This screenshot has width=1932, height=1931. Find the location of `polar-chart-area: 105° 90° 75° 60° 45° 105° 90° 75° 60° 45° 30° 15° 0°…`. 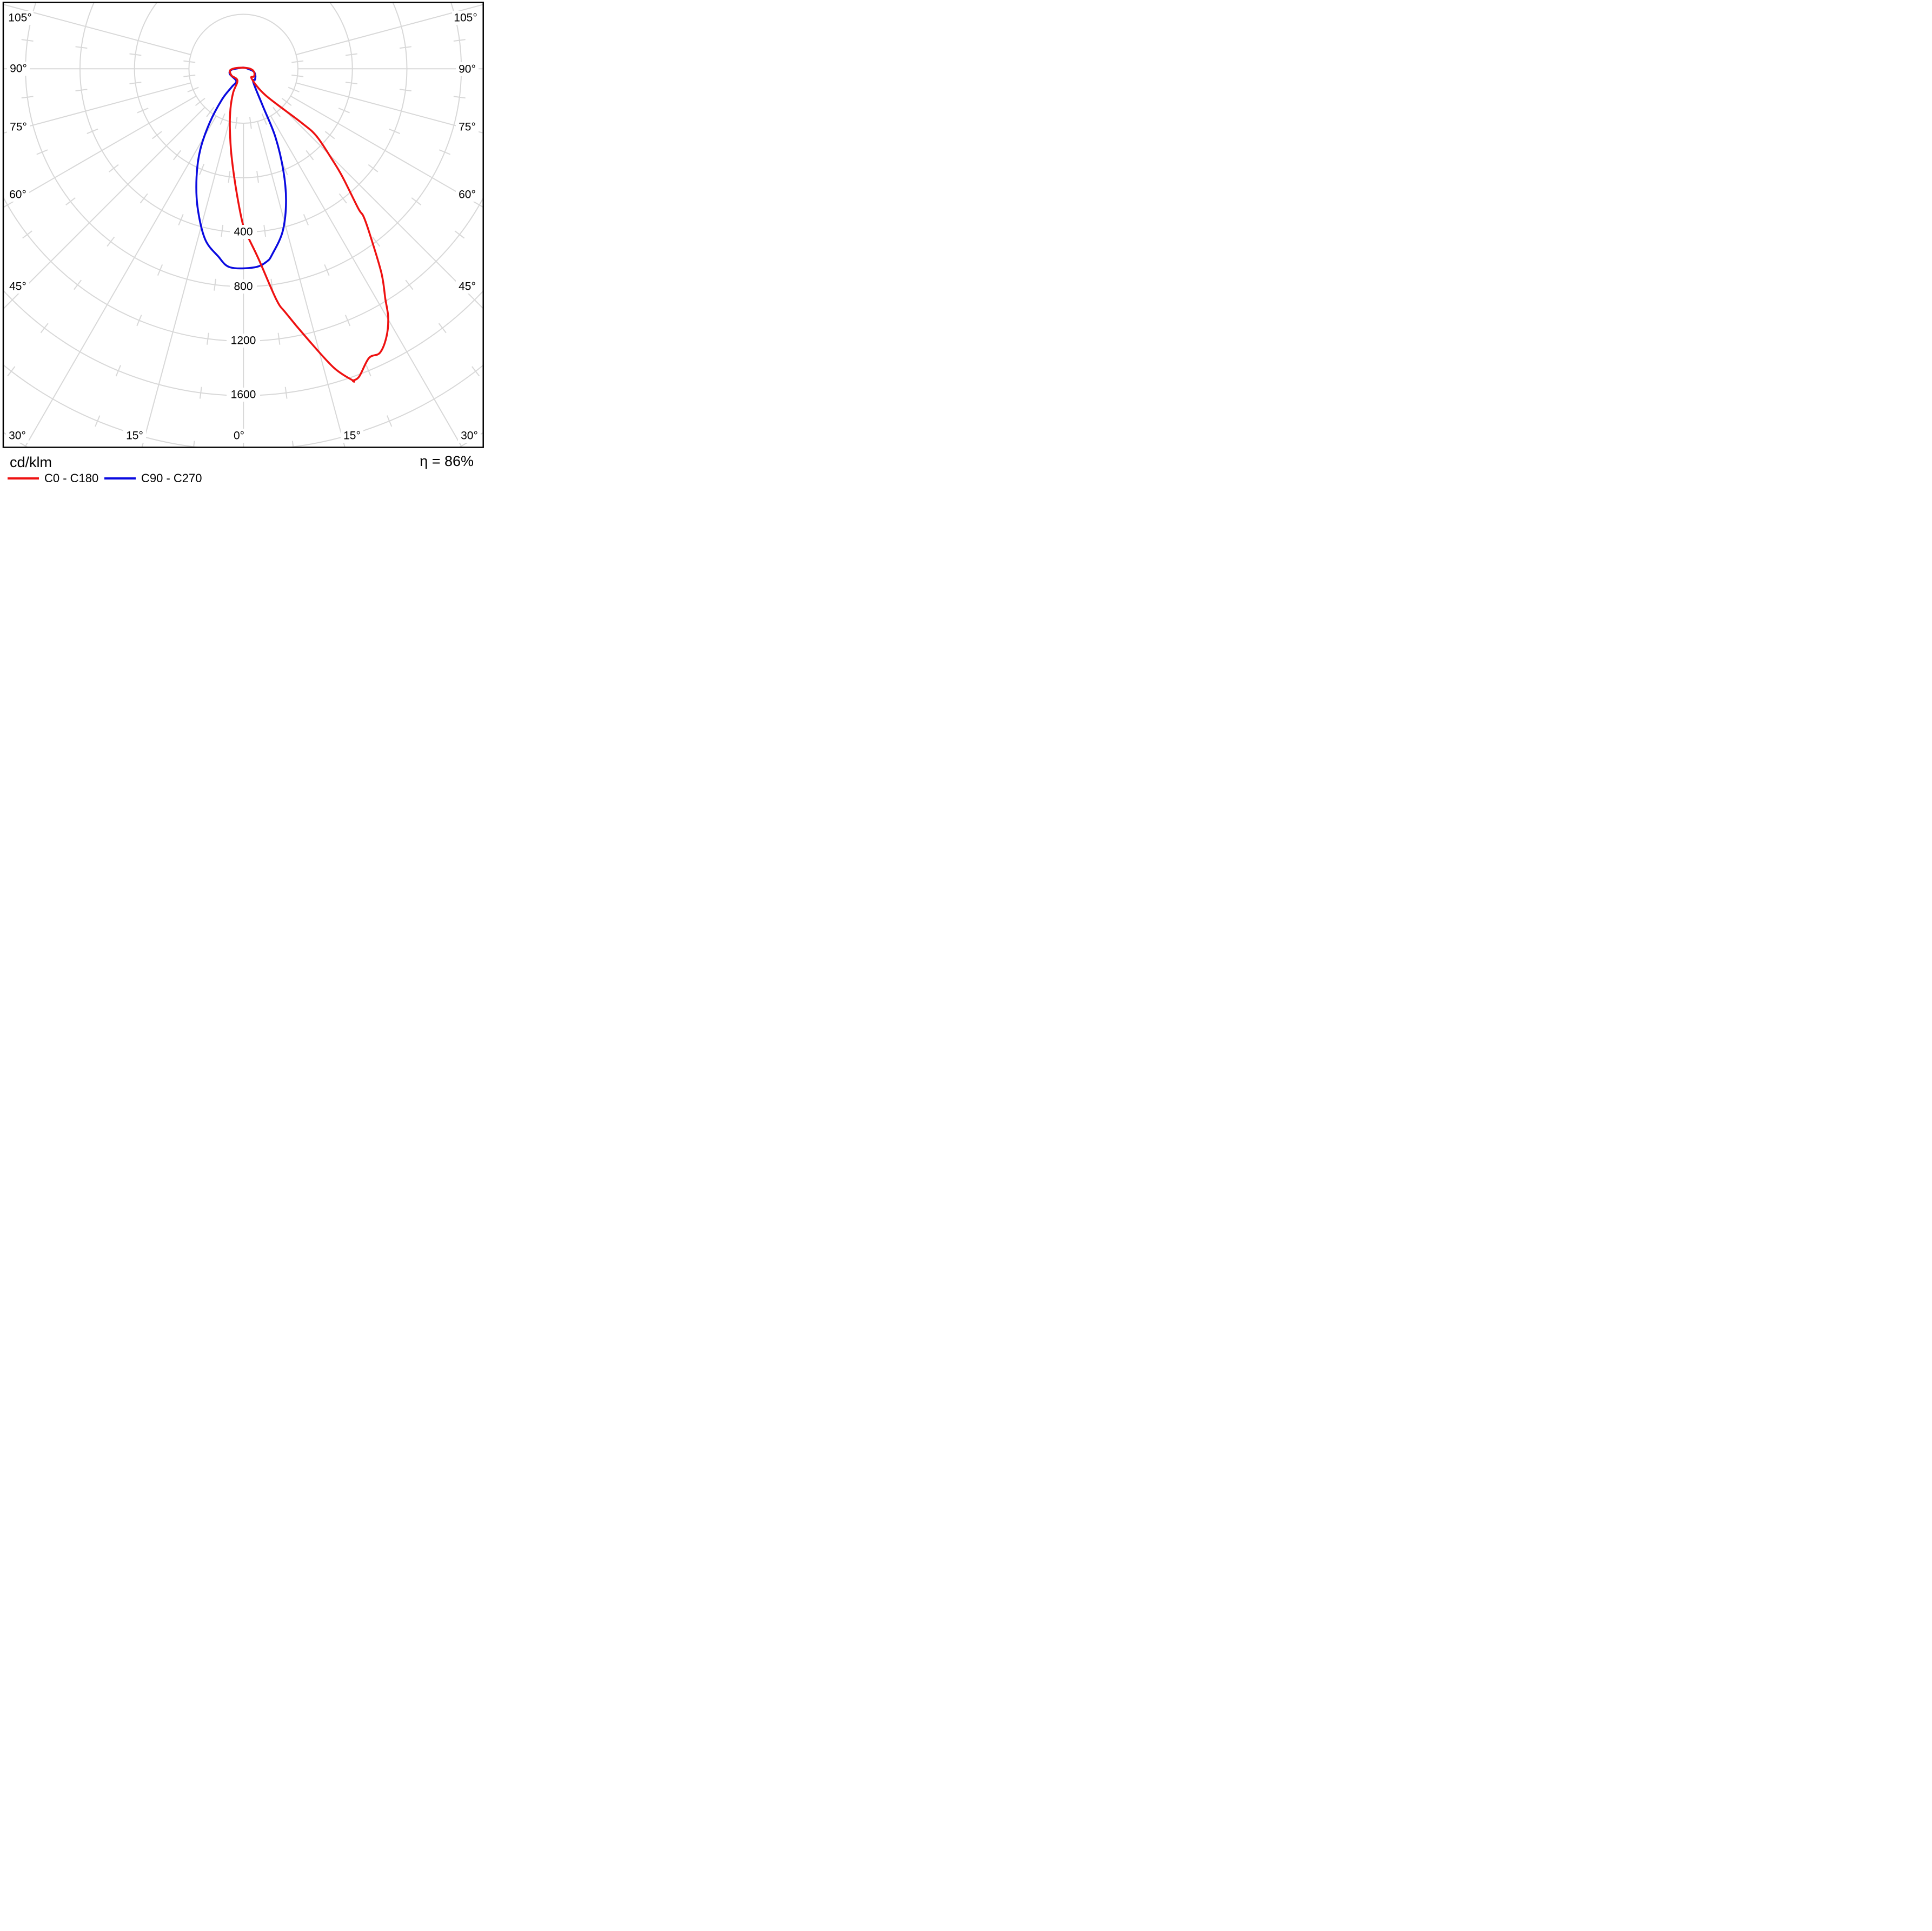

polar-chart-area: 105° 90° 75° 60° 45° 105° 90° 75° 60° 45° 30° 15° 0°… is located at coordinates (243, 243).